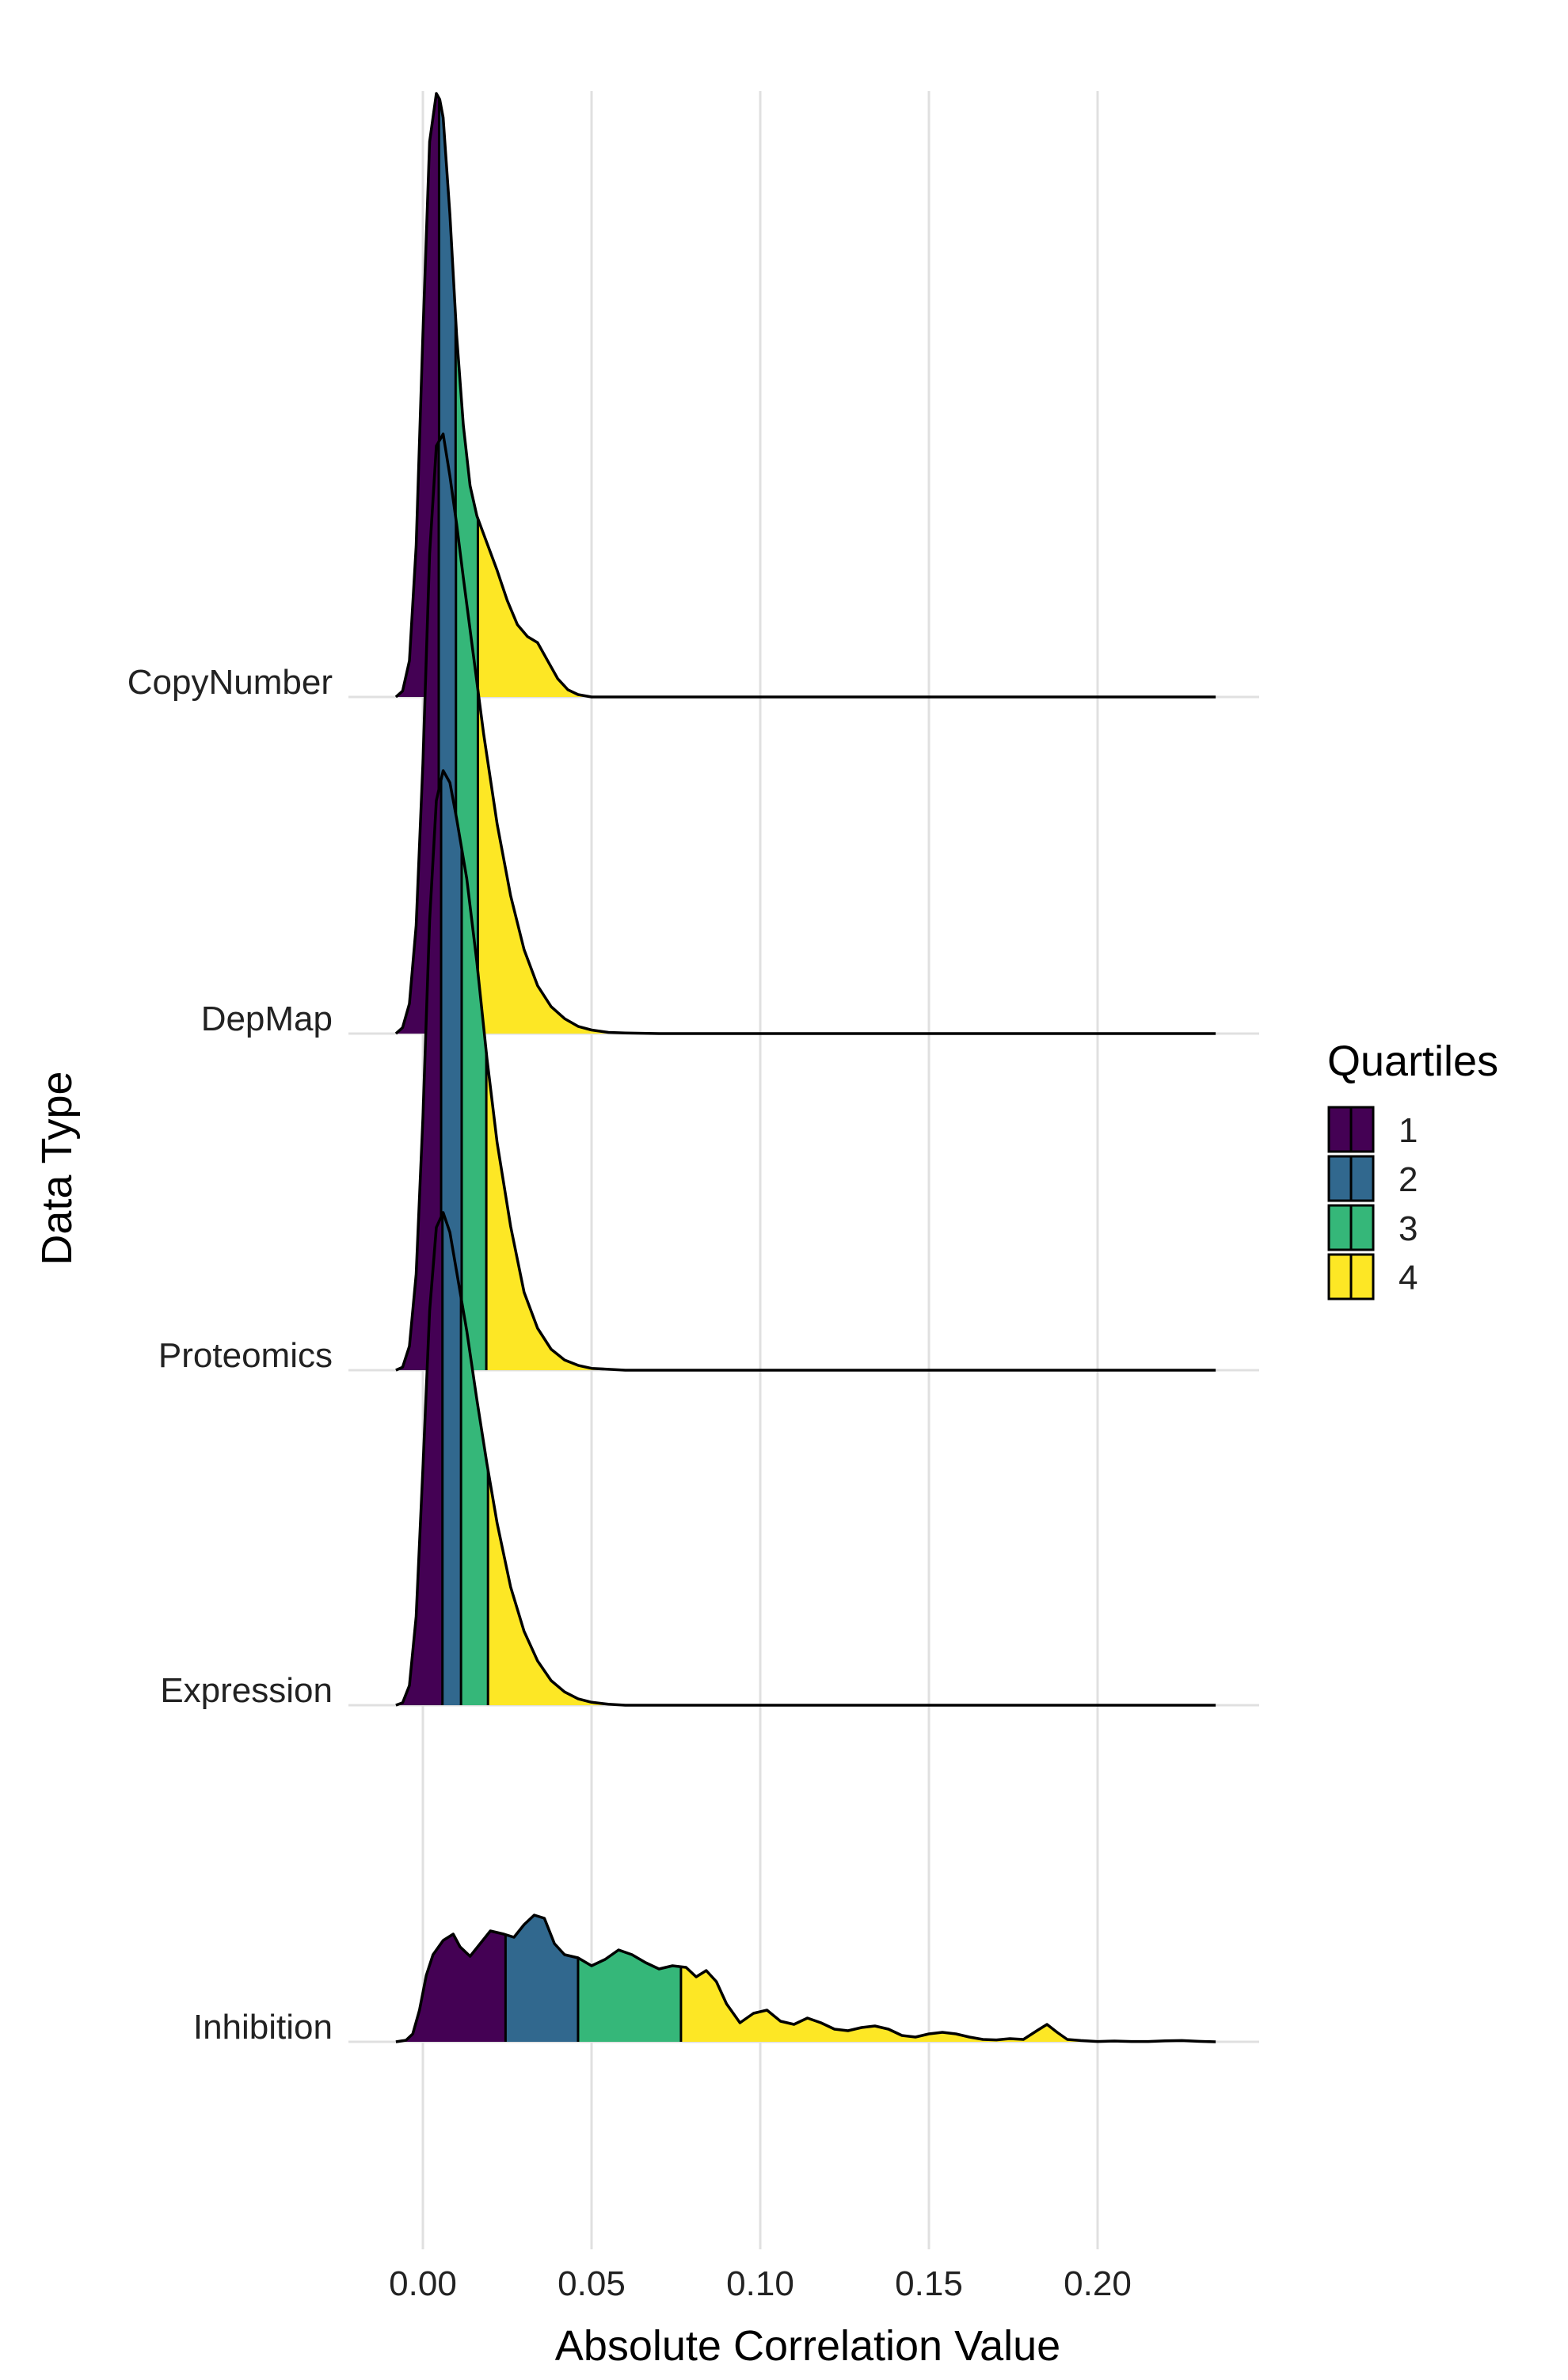 This screenshot has height=2380, width=1568. I want to click on x-tick-label: 0.15, so click(929, 2283).